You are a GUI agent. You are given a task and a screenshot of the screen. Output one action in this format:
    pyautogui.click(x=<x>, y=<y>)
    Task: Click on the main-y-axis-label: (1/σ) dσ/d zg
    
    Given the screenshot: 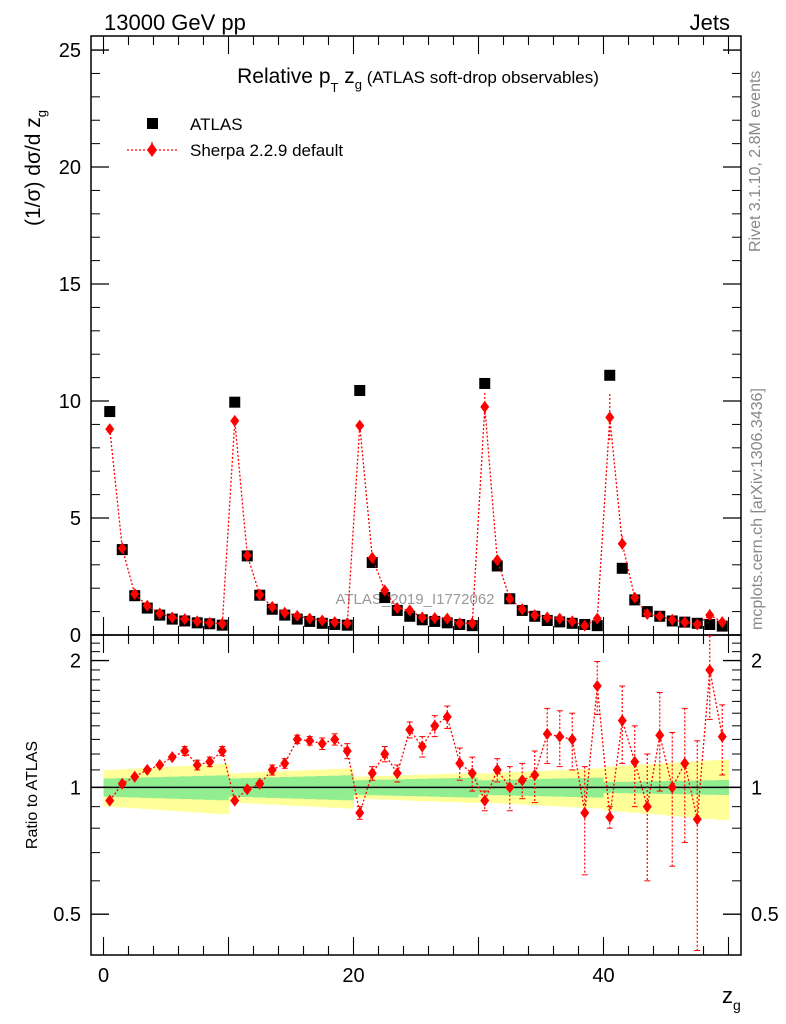 What is the action you would take?
    pyautogui.click(x=35, y=168)
    